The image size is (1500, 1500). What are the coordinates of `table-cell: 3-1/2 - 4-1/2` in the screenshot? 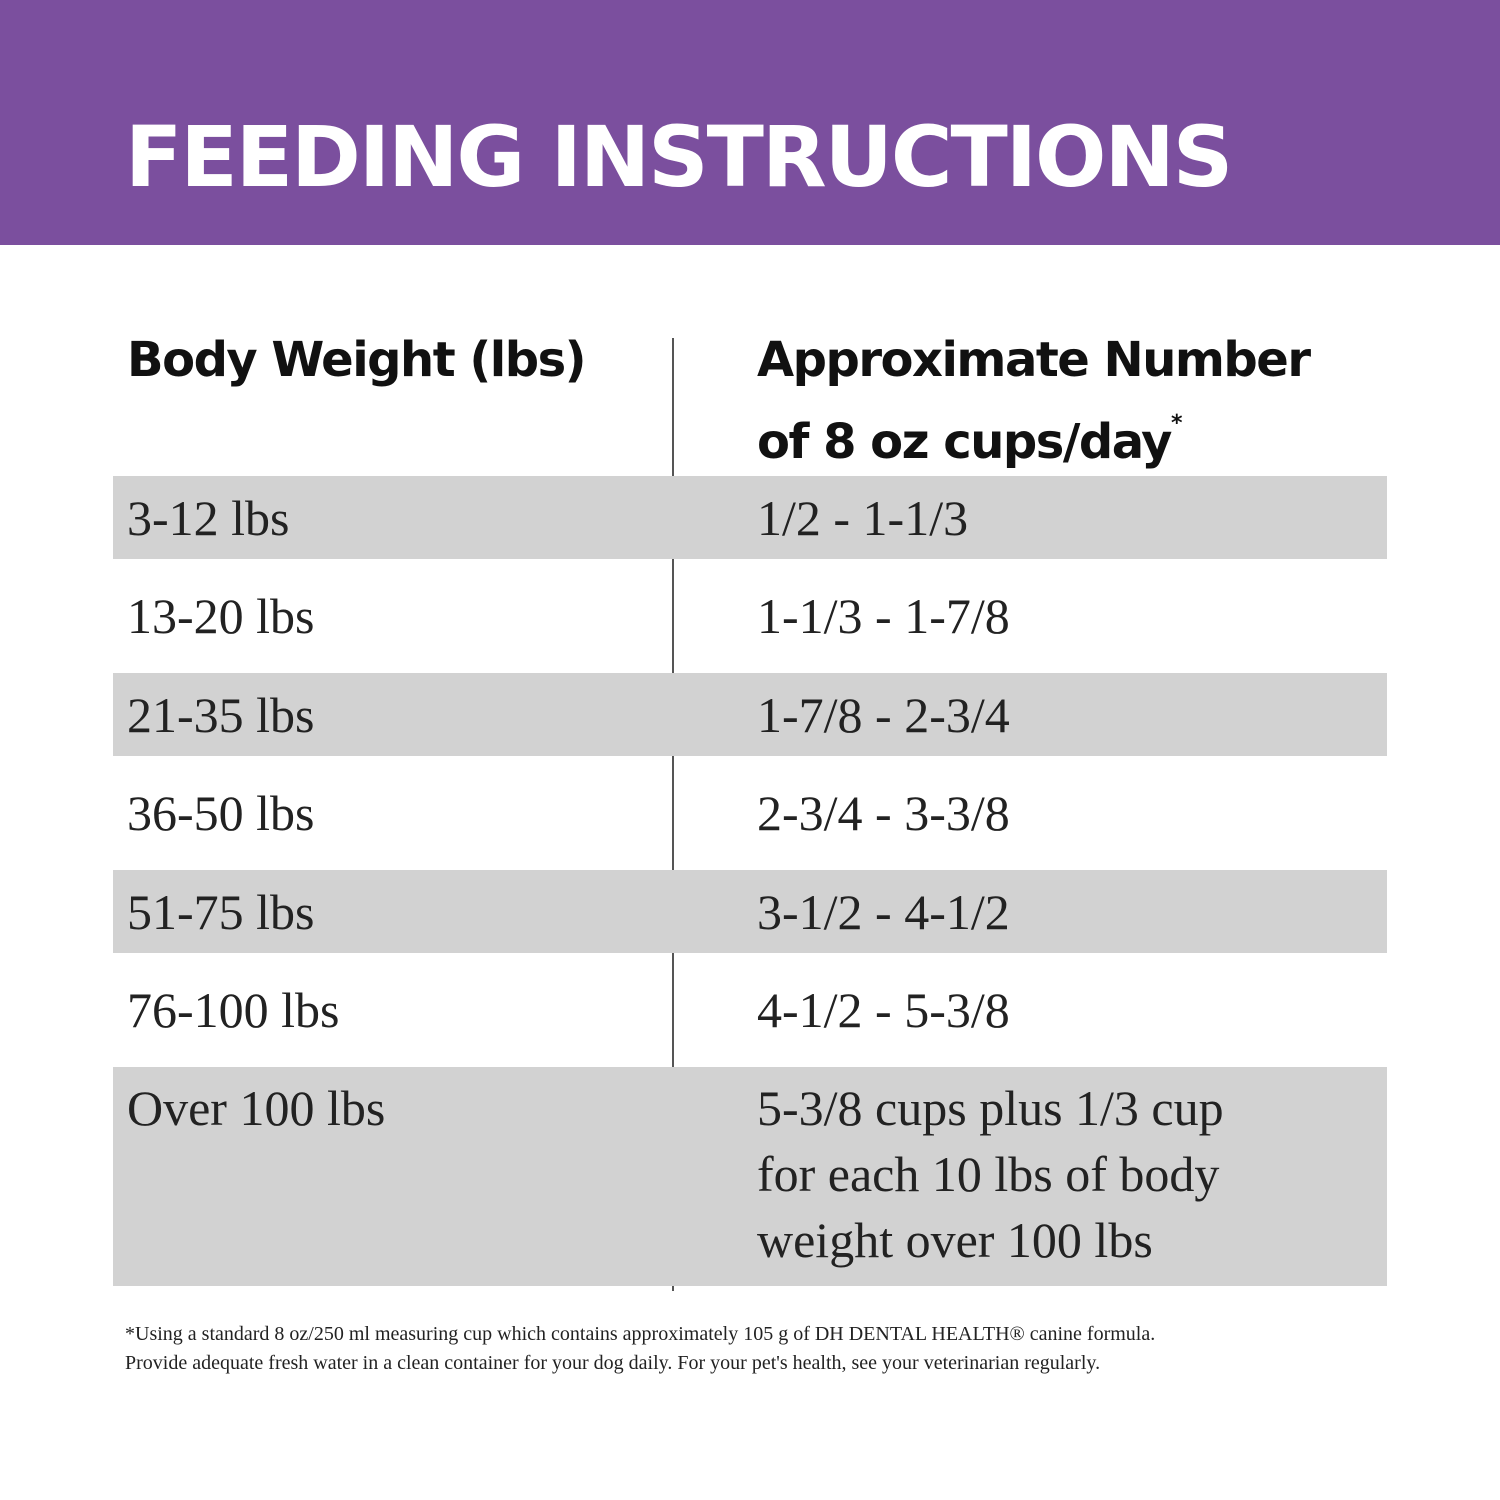 It's located at (883, 912).